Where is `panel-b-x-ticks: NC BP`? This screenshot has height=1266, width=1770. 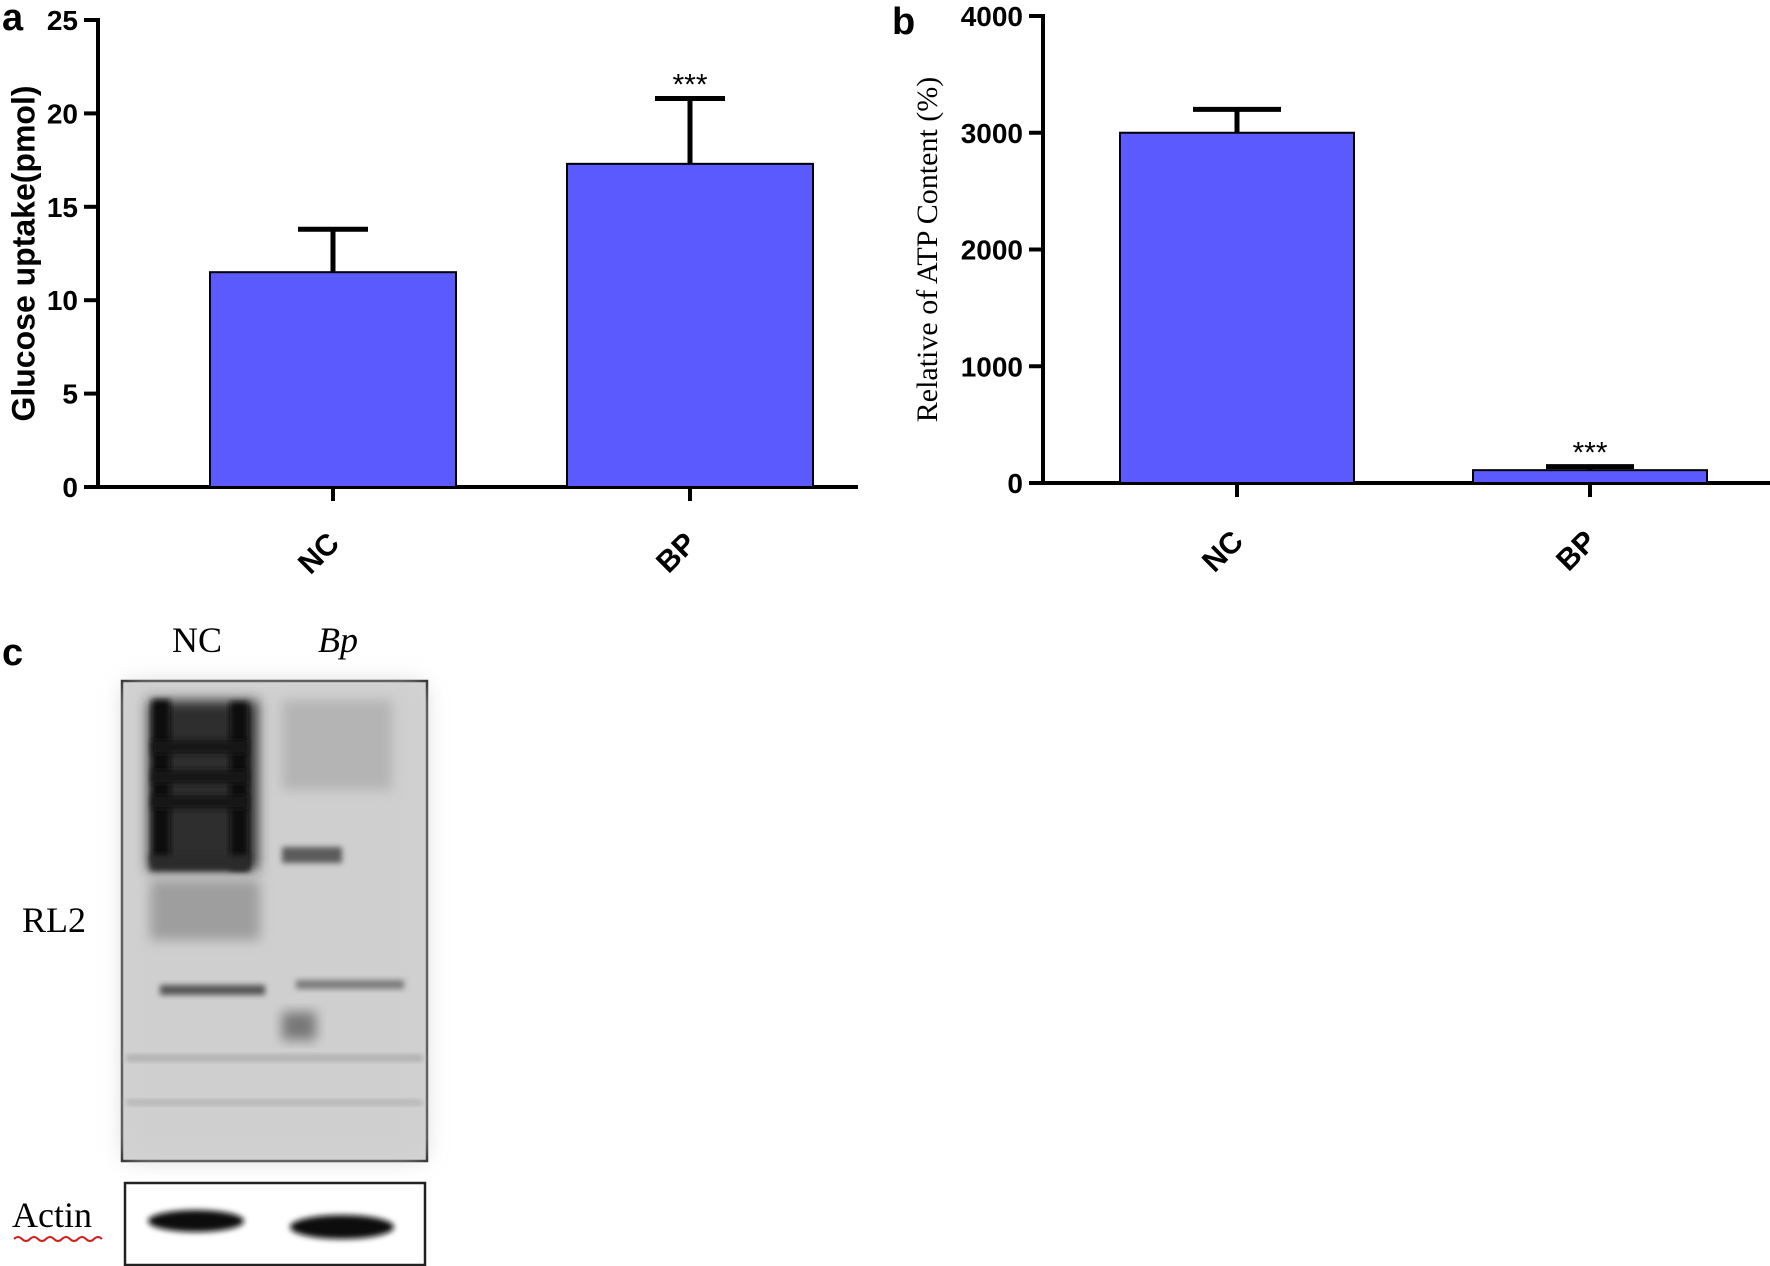
panel-b-x-ticks: NC BP is located at coordinates (1399, 531).